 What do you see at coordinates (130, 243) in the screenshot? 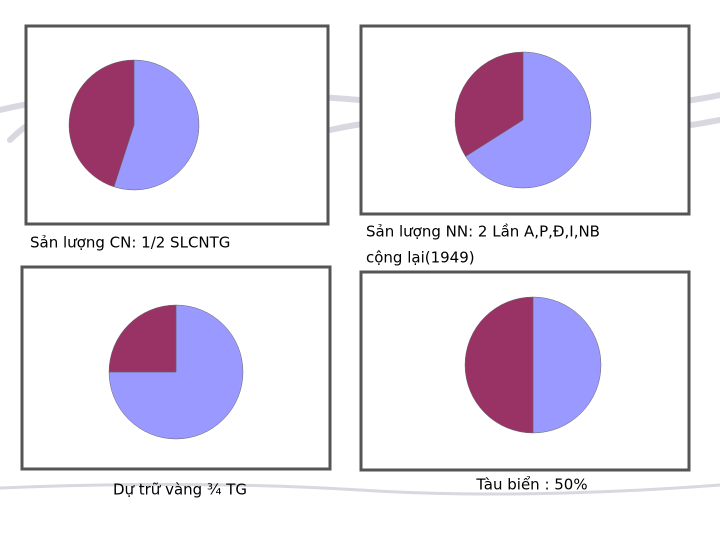
I see `caption: Sản lượng CN: 1/2 SLCNTG` at bounding box center [130, 243].